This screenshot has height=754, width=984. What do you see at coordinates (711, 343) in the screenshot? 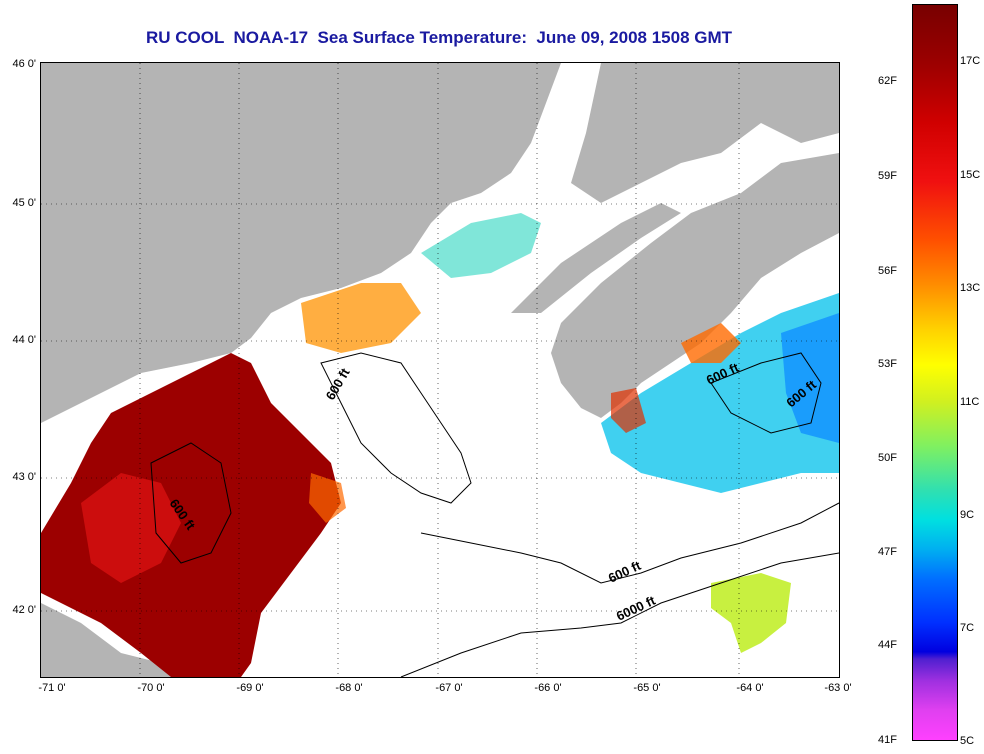
I see `cool-sst-warm-edge` at bounding box center [711, 343].